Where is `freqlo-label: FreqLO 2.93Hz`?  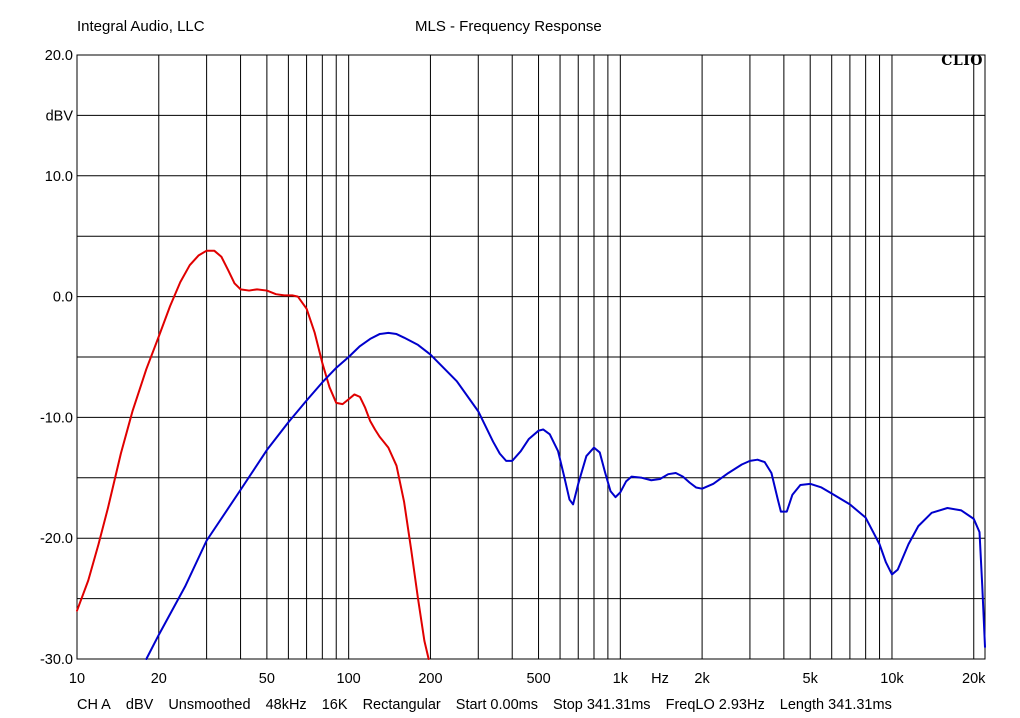 freqlo-label: FreqLO 2.93Hz is located at coordinates (715, 705).